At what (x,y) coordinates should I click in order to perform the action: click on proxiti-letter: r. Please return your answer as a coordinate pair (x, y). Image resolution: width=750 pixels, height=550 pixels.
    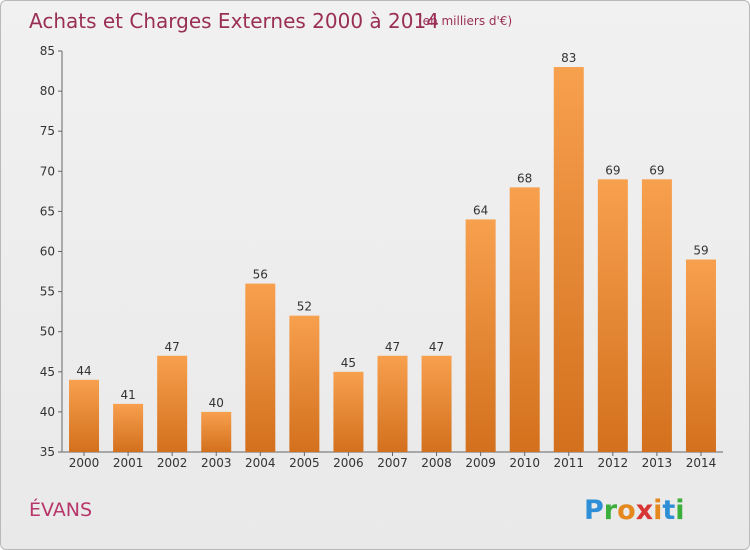
    Looking at the image, I should click on (611, 510).